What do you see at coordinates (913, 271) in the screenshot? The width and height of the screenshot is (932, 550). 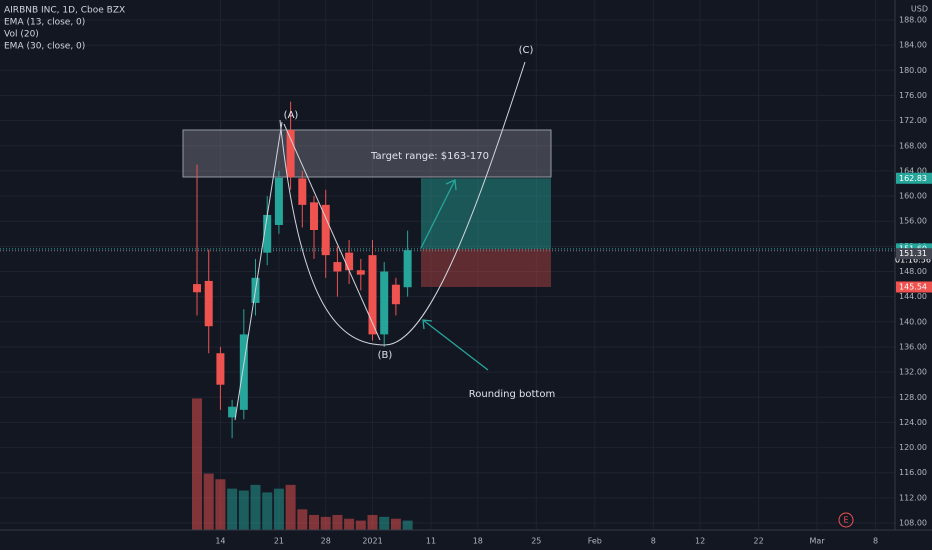 I see `y-tick-label: 148.00` at bounding box center [913, 271].